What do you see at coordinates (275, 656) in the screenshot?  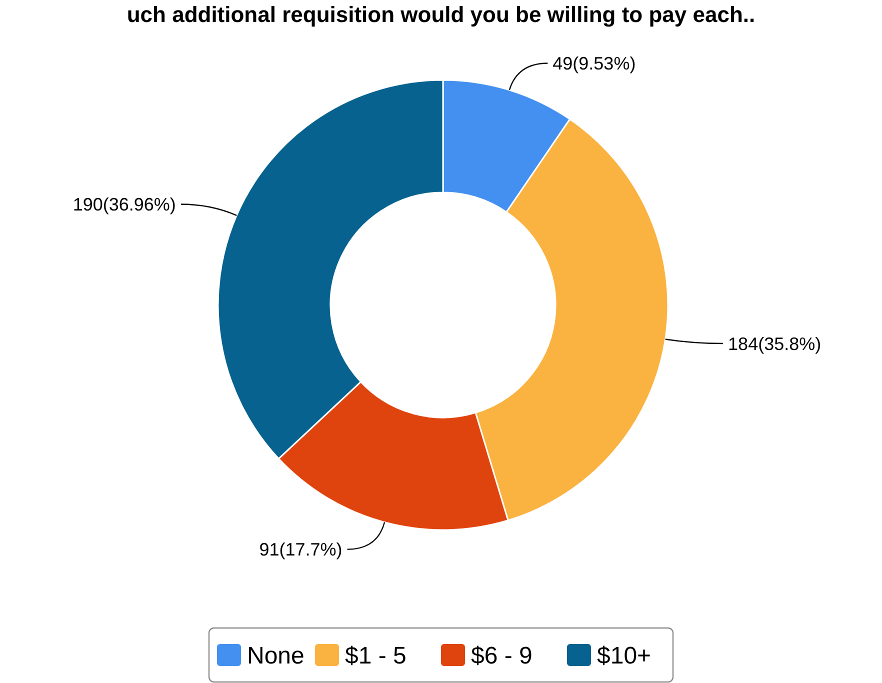 I see `legend-label: None` at bounding box center [275, 656].